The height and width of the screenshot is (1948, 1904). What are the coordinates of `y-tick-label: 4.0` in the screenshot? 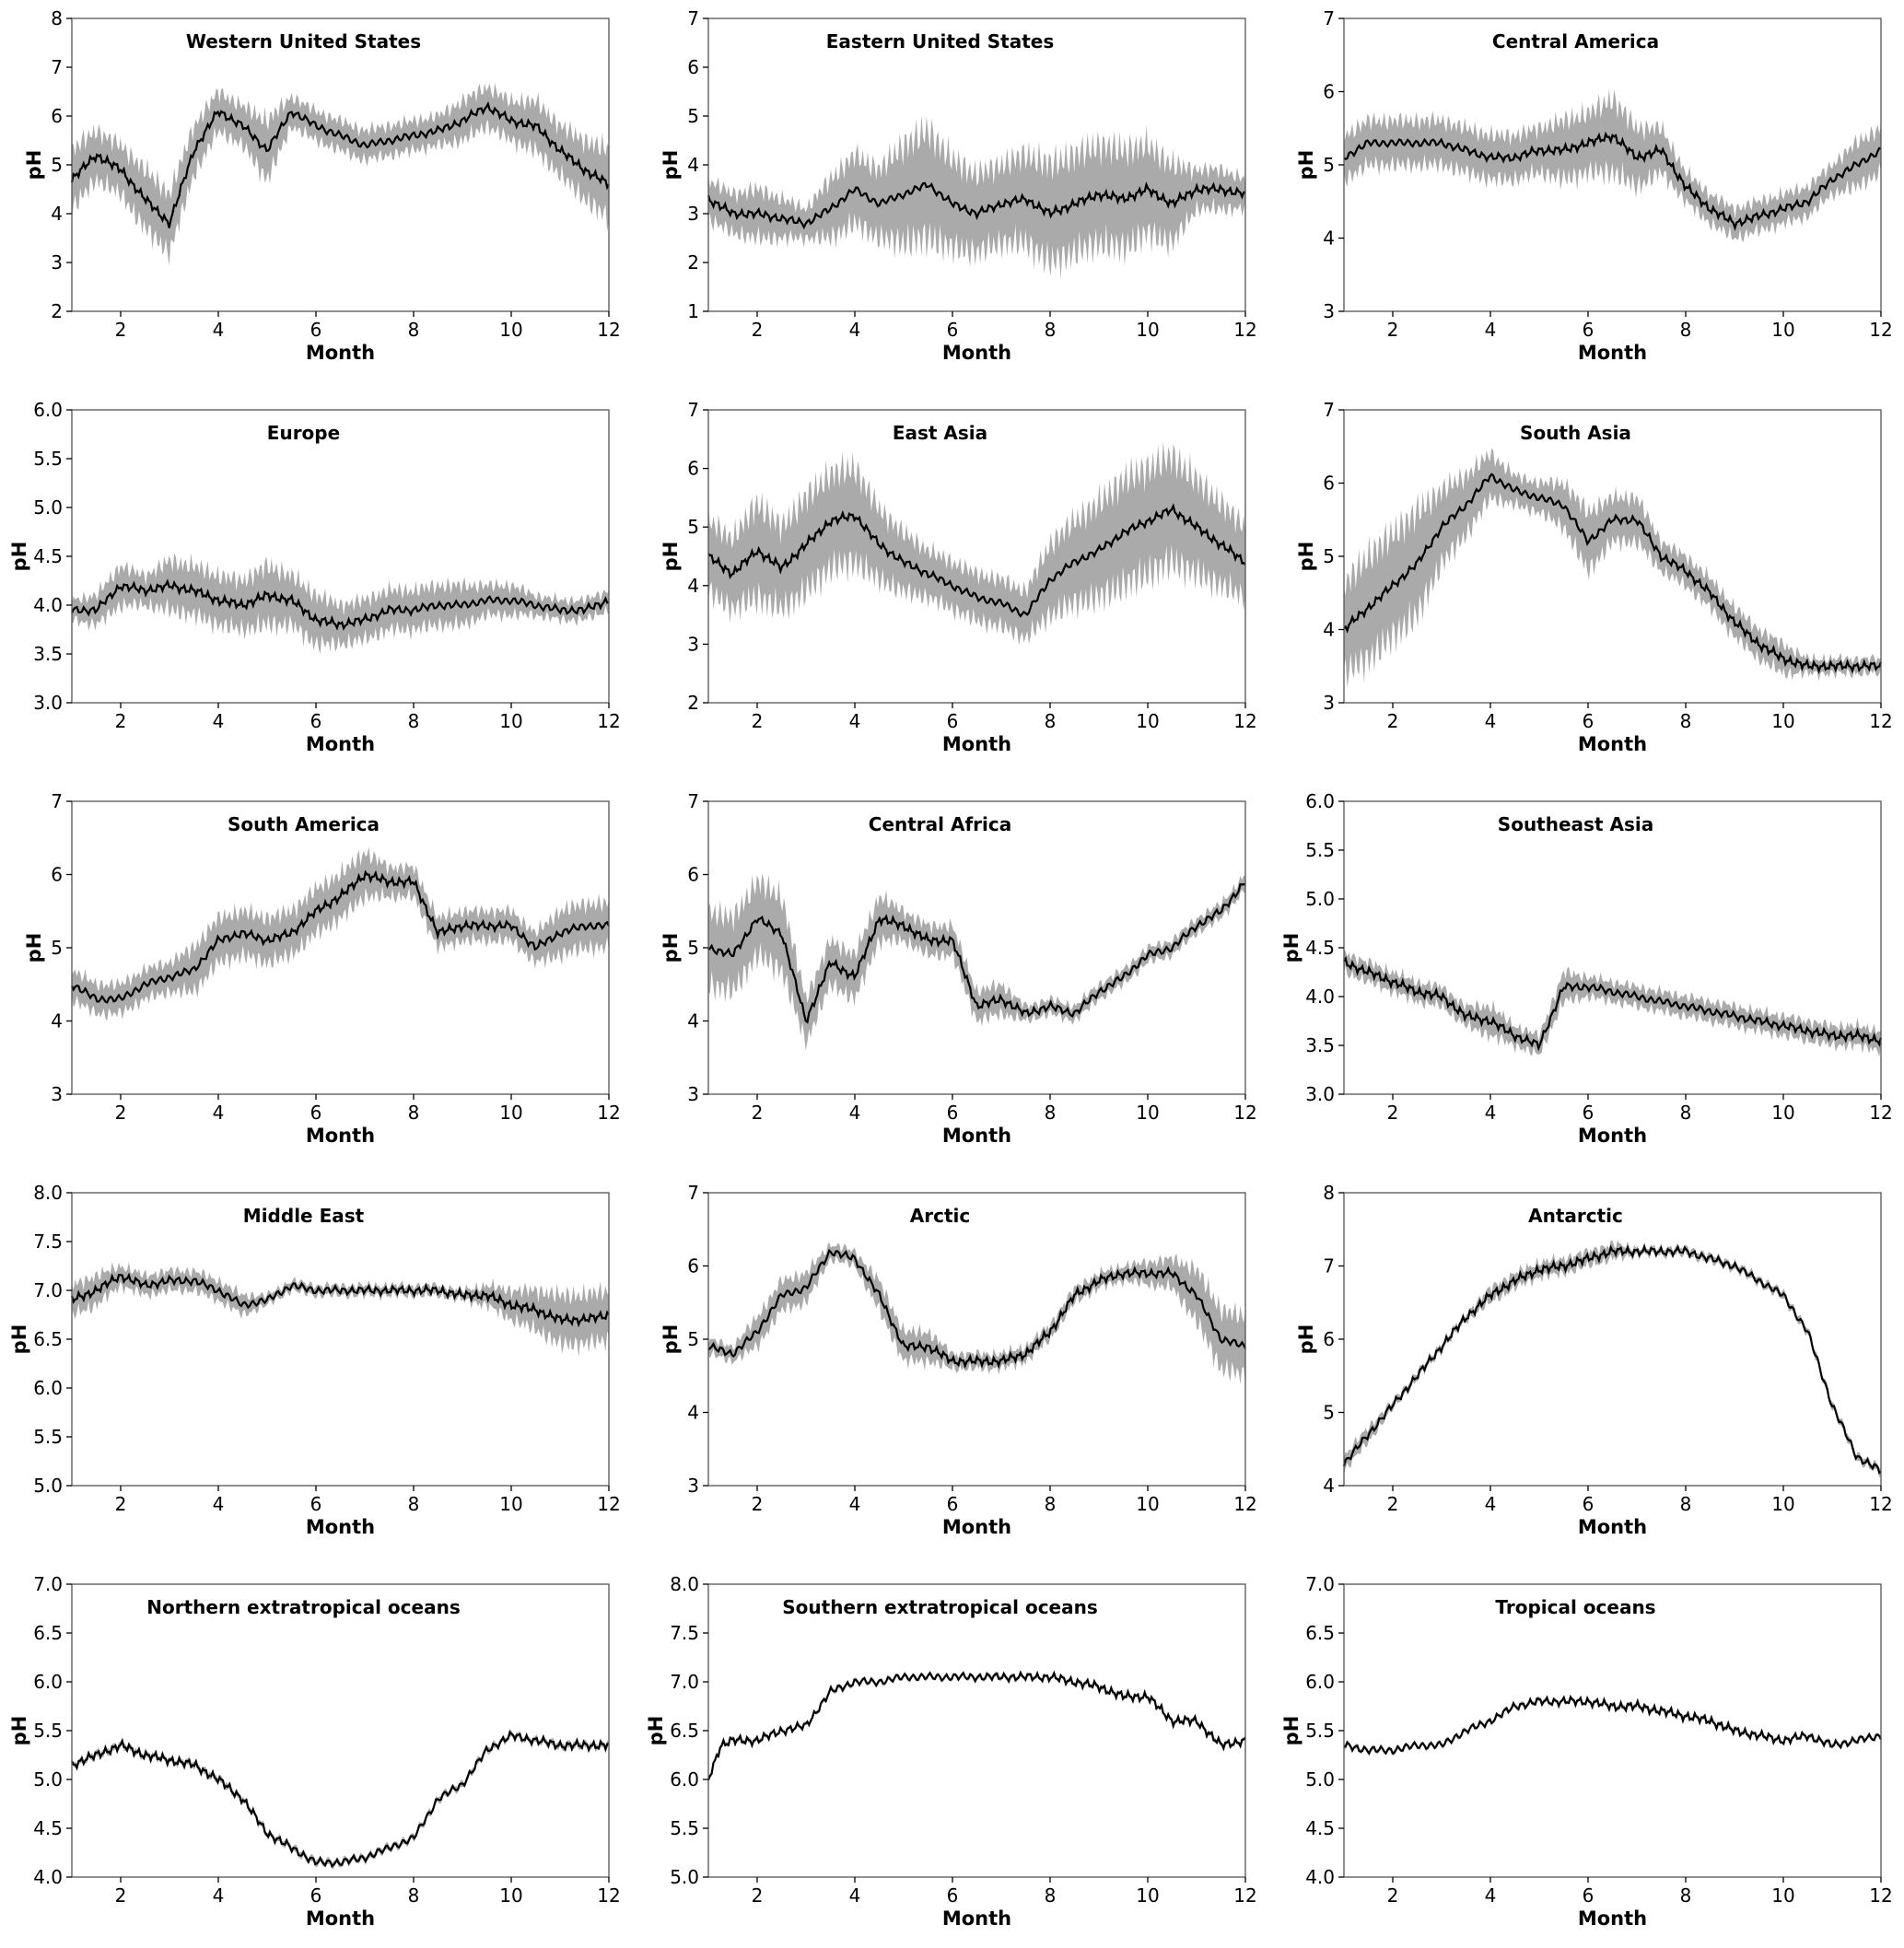 It's located at (1320, 997).